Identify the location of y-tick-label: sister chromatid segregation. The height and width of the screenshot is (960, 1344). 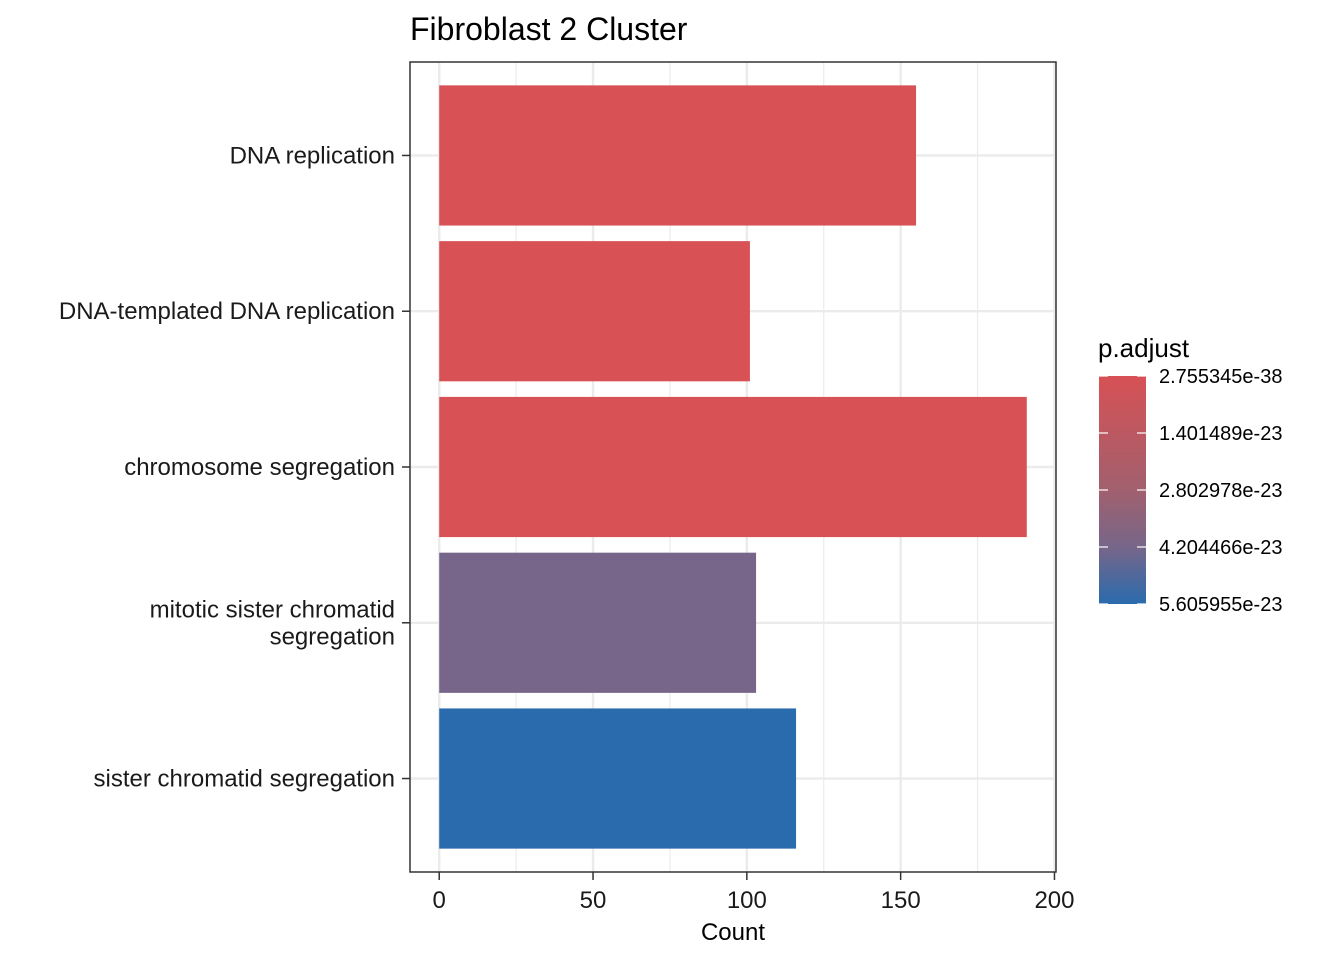
(244, 779).